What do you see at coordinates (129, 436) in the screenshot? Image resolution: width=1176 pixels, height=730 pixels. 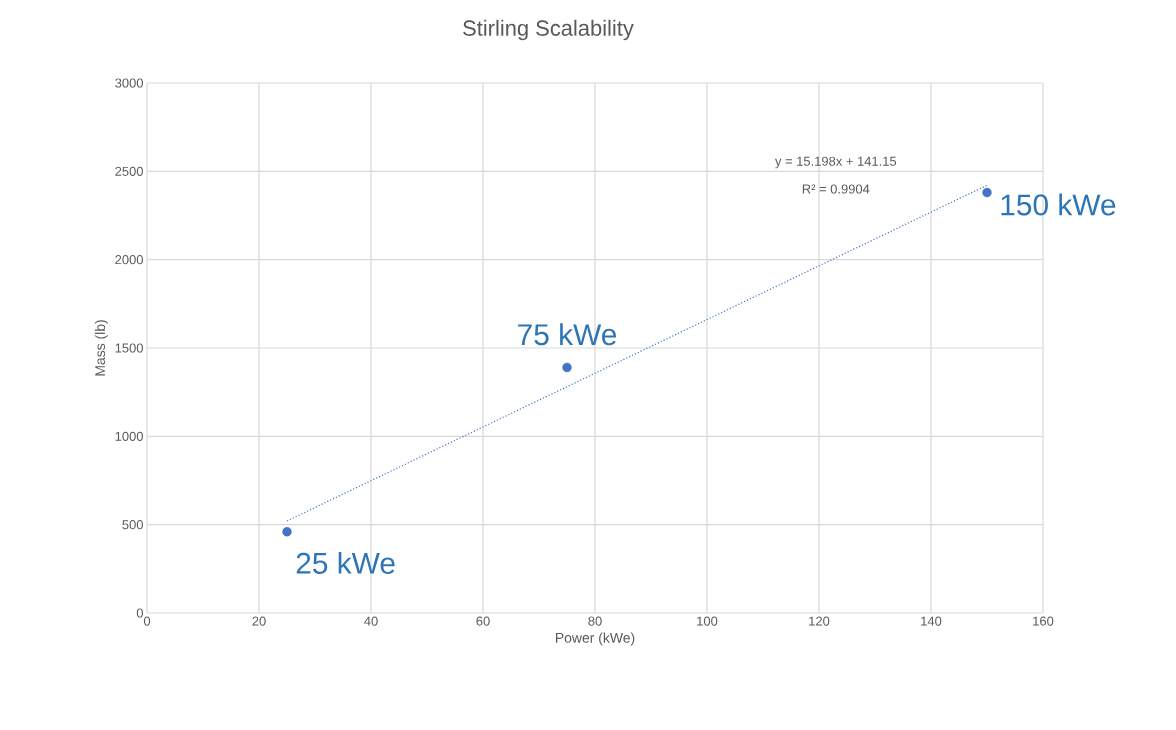 I see `y-tick-label: 1000` at bounding box center [129, 436].